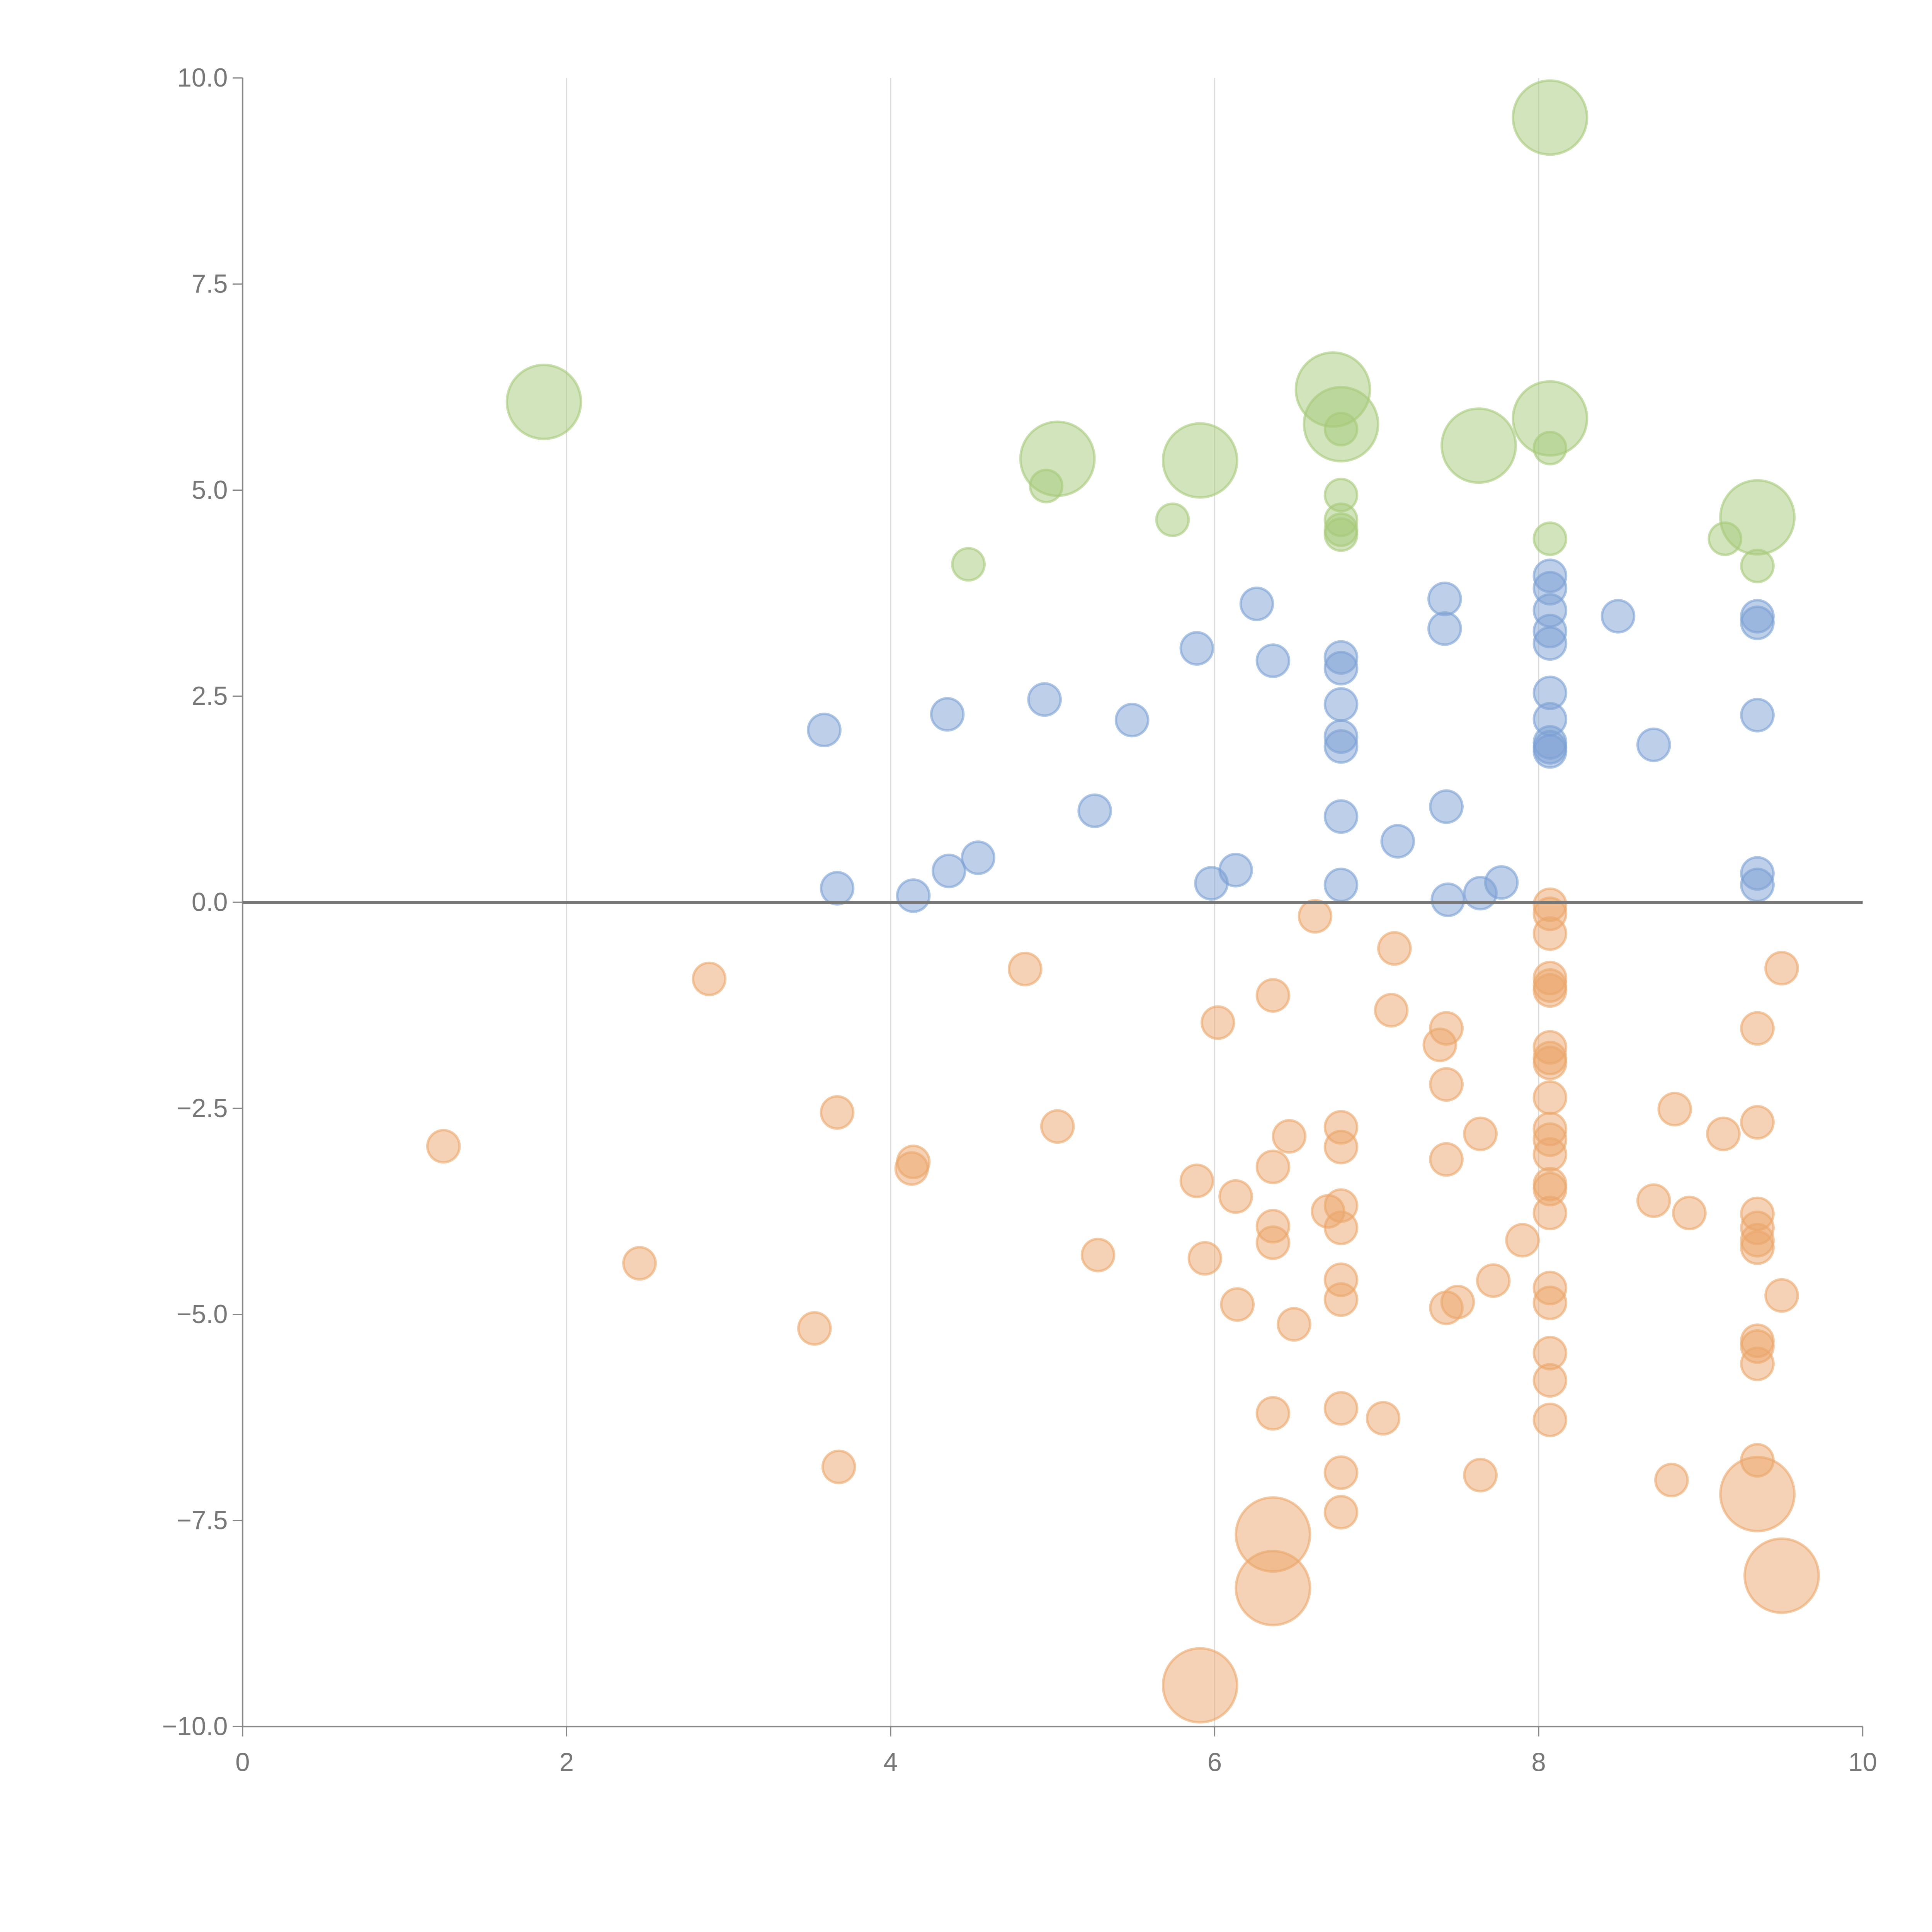 The height and width of the screenshot is (1932, 1932). What do you see at coordinates (1539, 1763) in the screenshot?
I see `x-tick-label: 8` at bounding box center [1539, 1763].